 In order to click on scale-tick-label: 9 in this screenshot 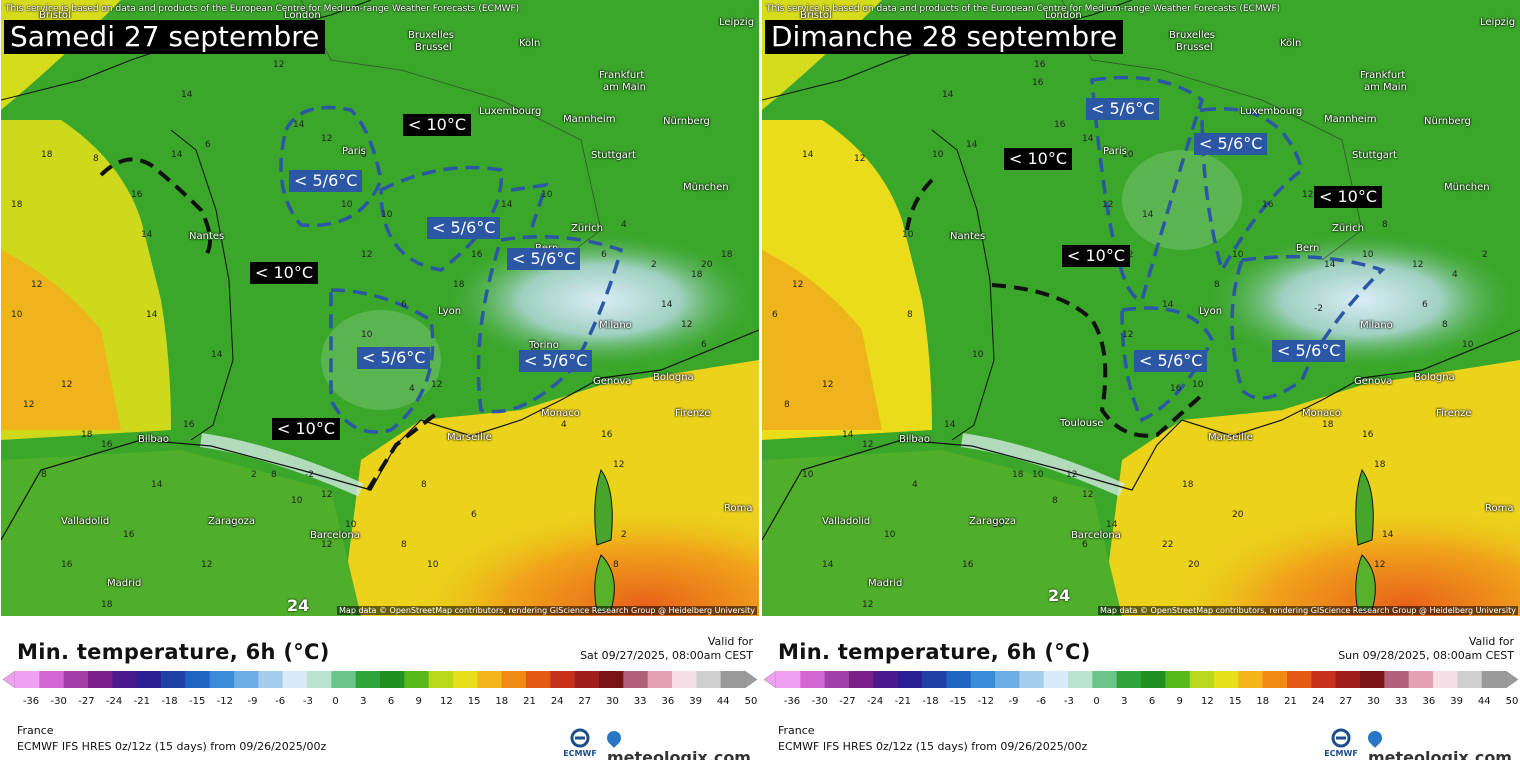, I will do `click(1179, 701)`.